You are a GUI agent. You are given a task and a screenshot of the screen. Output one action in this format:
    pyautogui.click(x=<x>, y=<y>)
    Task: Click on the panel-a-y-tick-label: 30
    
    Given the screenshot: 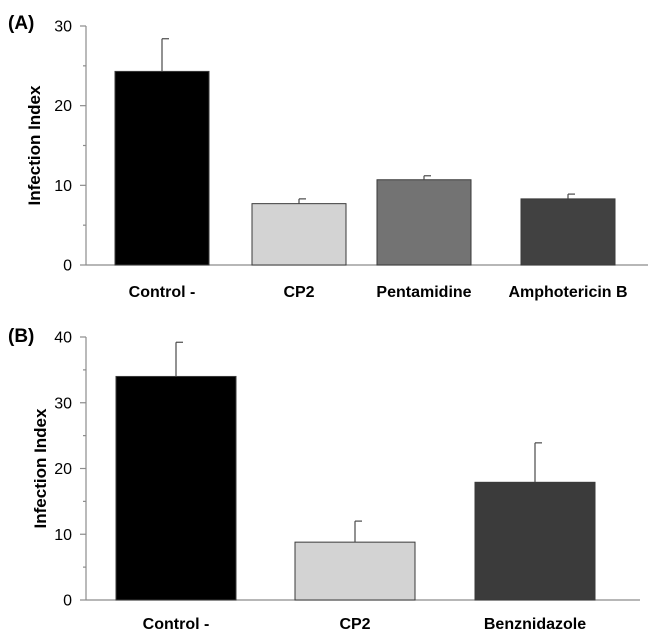 What is the action you would take?
    pyautogui.click(x=63, y=27)
    